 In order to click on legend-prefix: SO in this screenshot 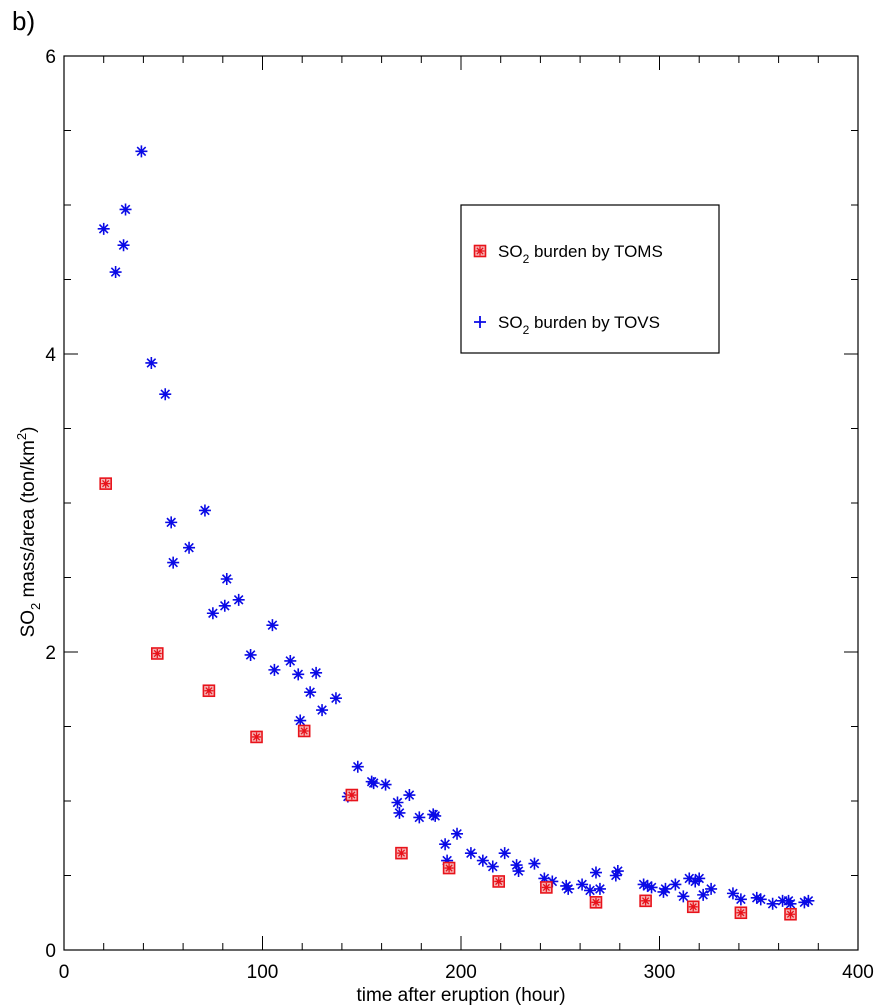, I will do `click(510, 251)`.